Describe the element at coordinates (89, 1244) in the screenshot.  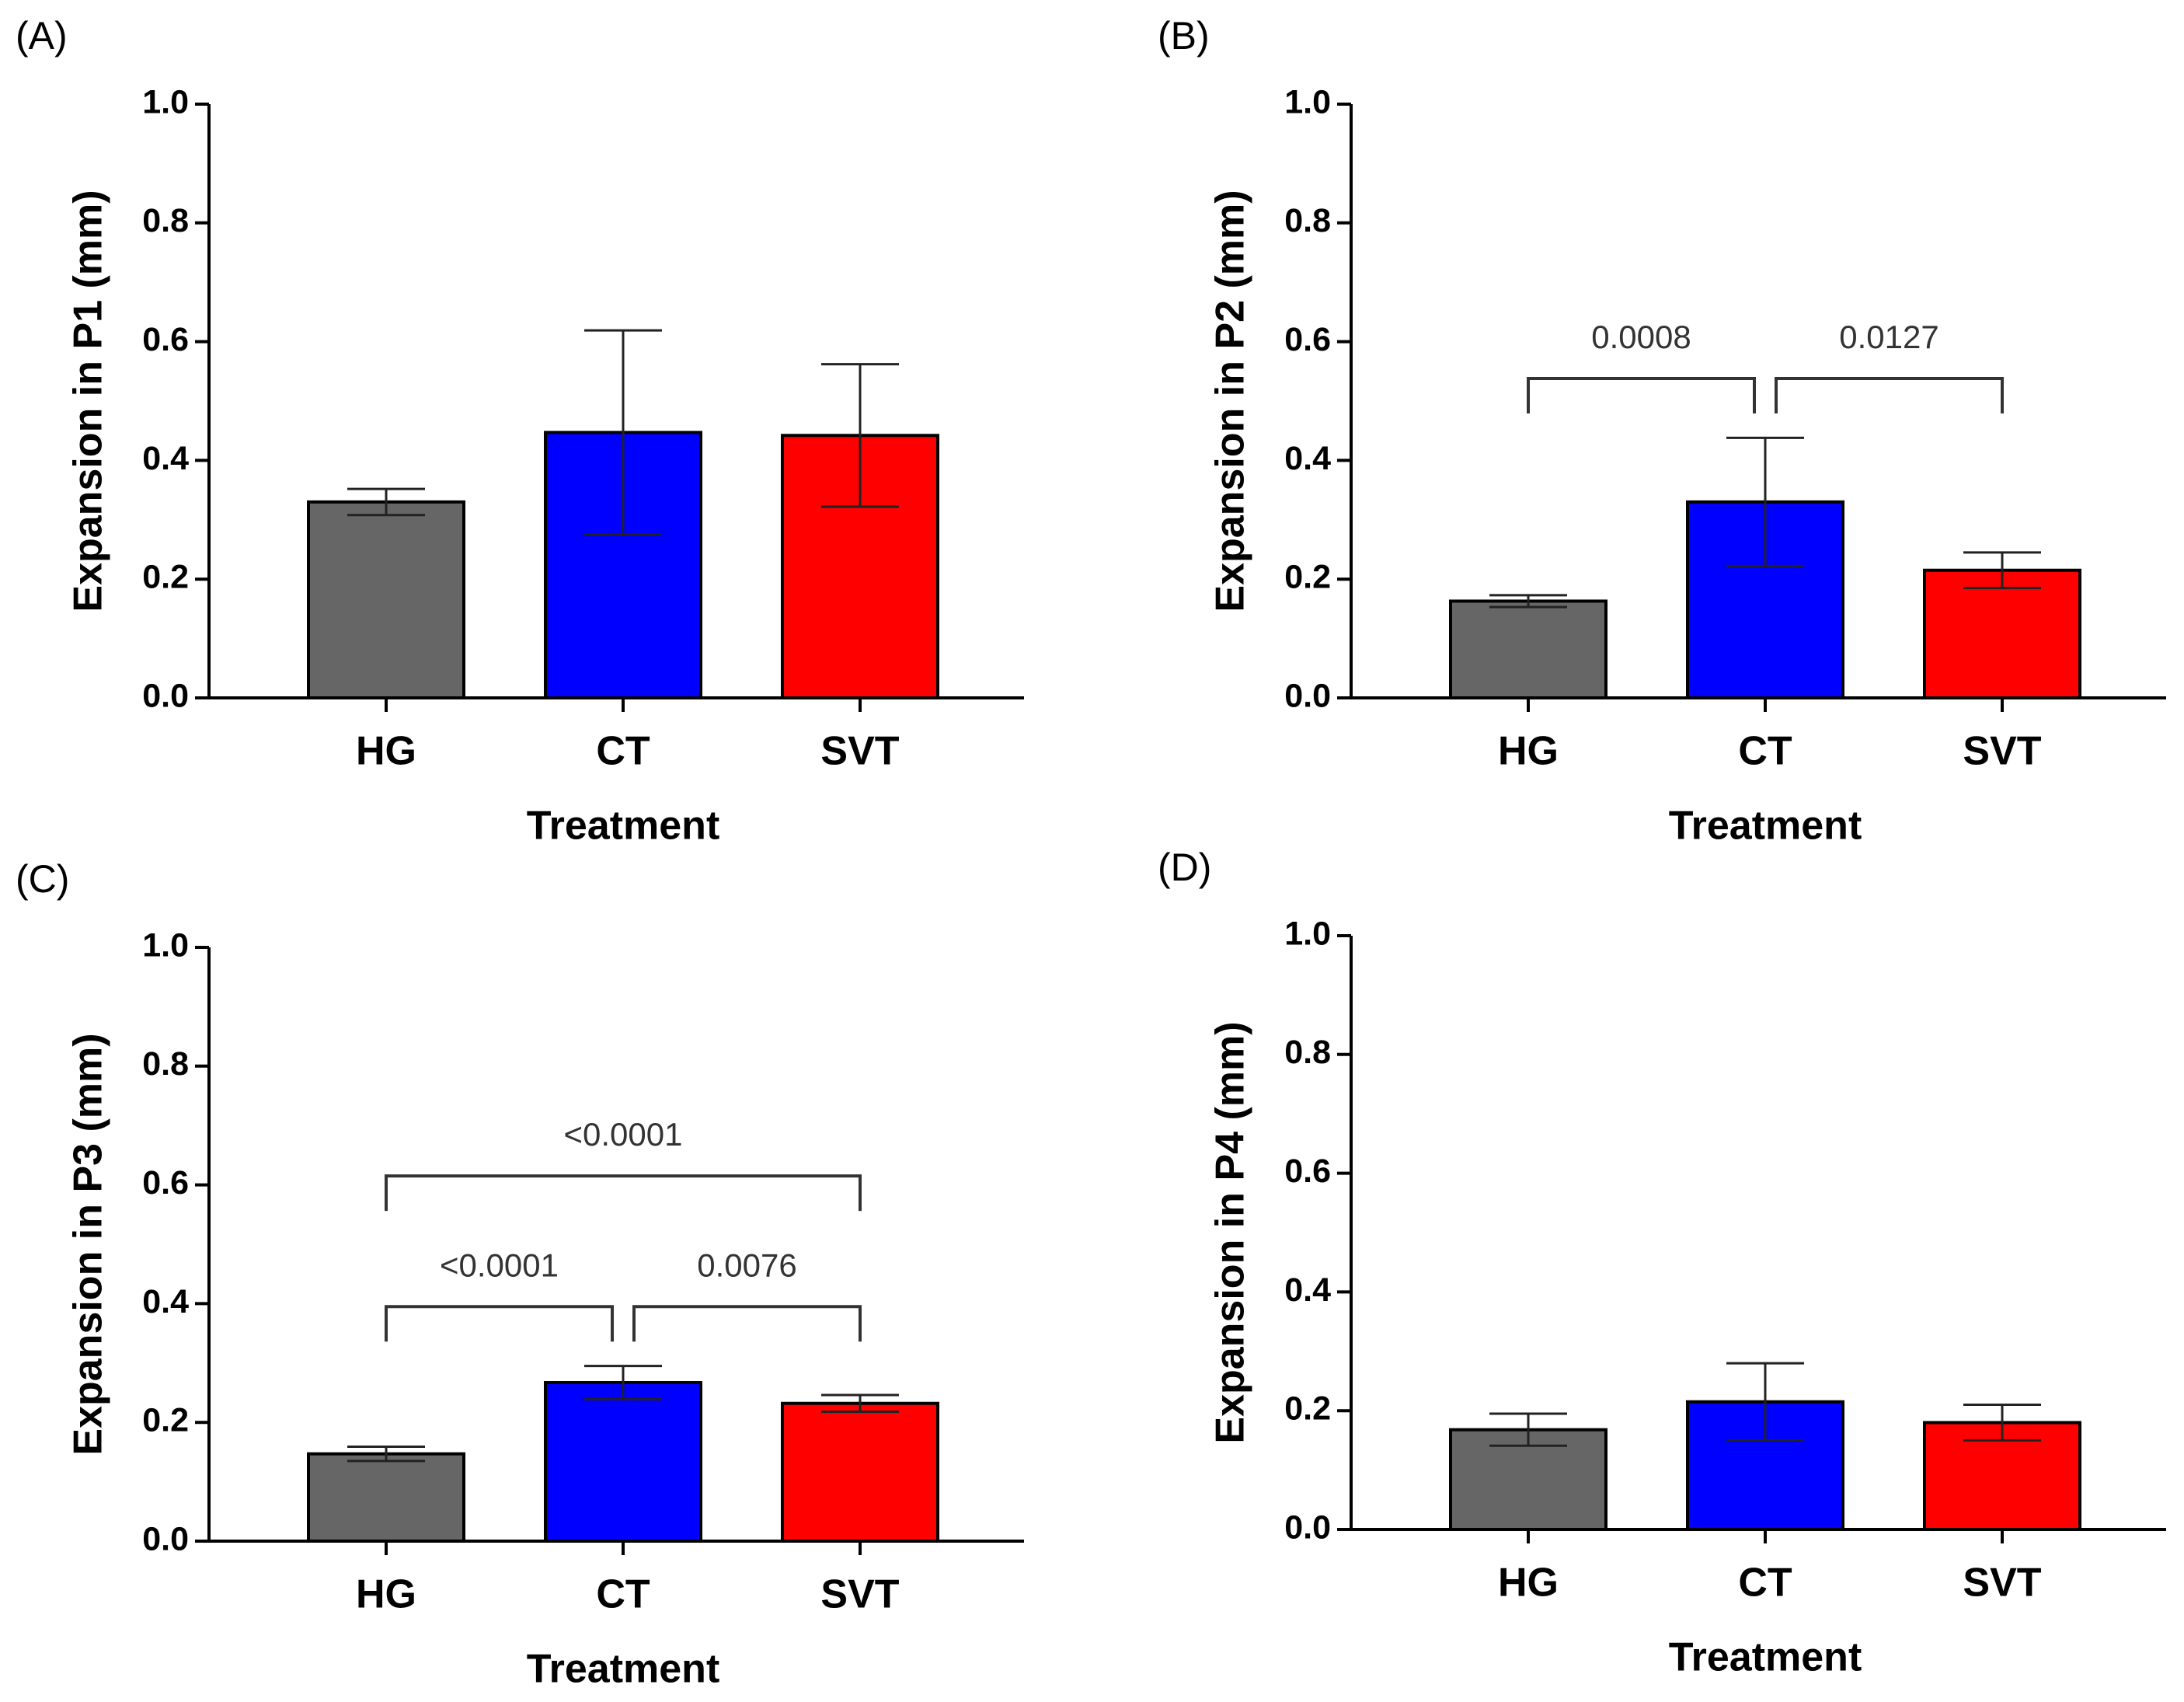
I see `y-axis-title: Expansion in P3 (mm)` at that location.